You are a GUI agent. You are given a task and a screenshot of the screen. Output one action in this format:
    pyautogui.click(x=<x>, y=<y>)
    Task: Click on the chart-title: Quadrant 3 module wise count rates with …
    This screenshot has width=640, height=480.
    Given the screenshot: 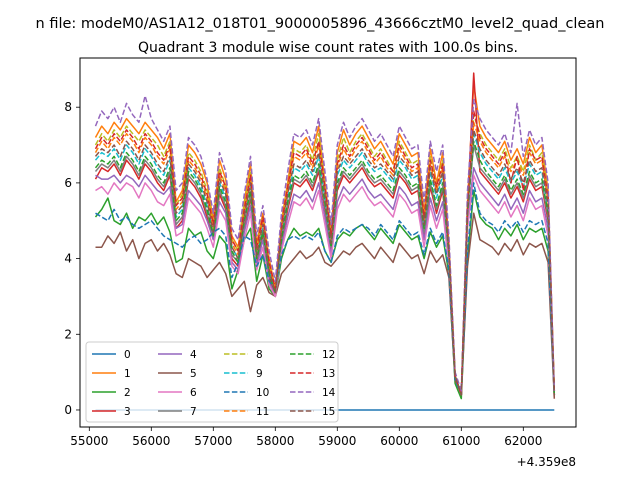 What is the action you would take?
    pyautogui.click(x=328, y=48)
    